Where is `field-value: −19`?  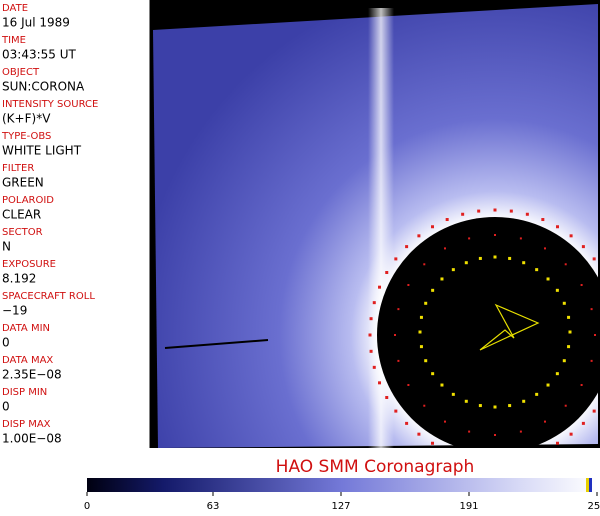 field-value: −19 is located at coordinates (14, 311).